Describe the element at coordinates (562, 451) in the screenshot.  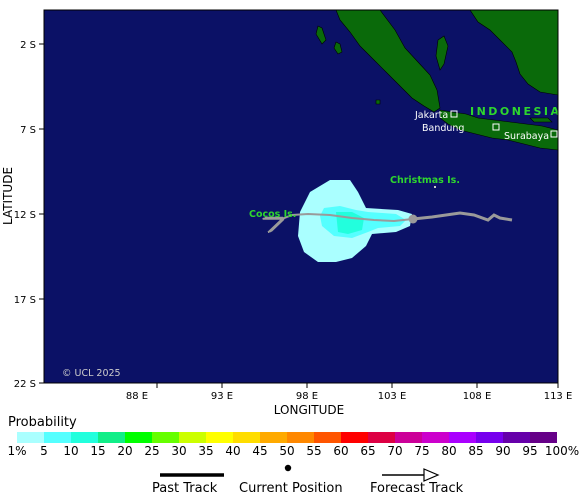
I see `legend-tick-label: 100%` at that location.